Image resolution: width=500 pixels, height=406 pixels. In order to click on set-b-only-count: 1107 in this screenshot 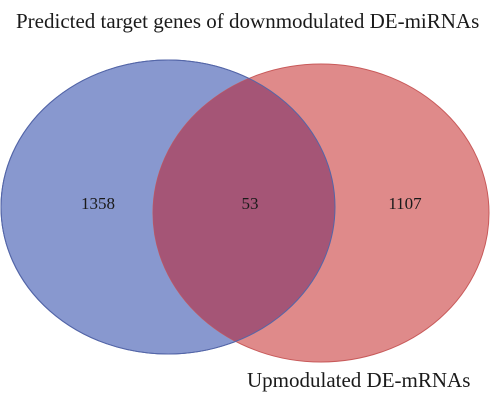, I will do `click(405, 203)`.